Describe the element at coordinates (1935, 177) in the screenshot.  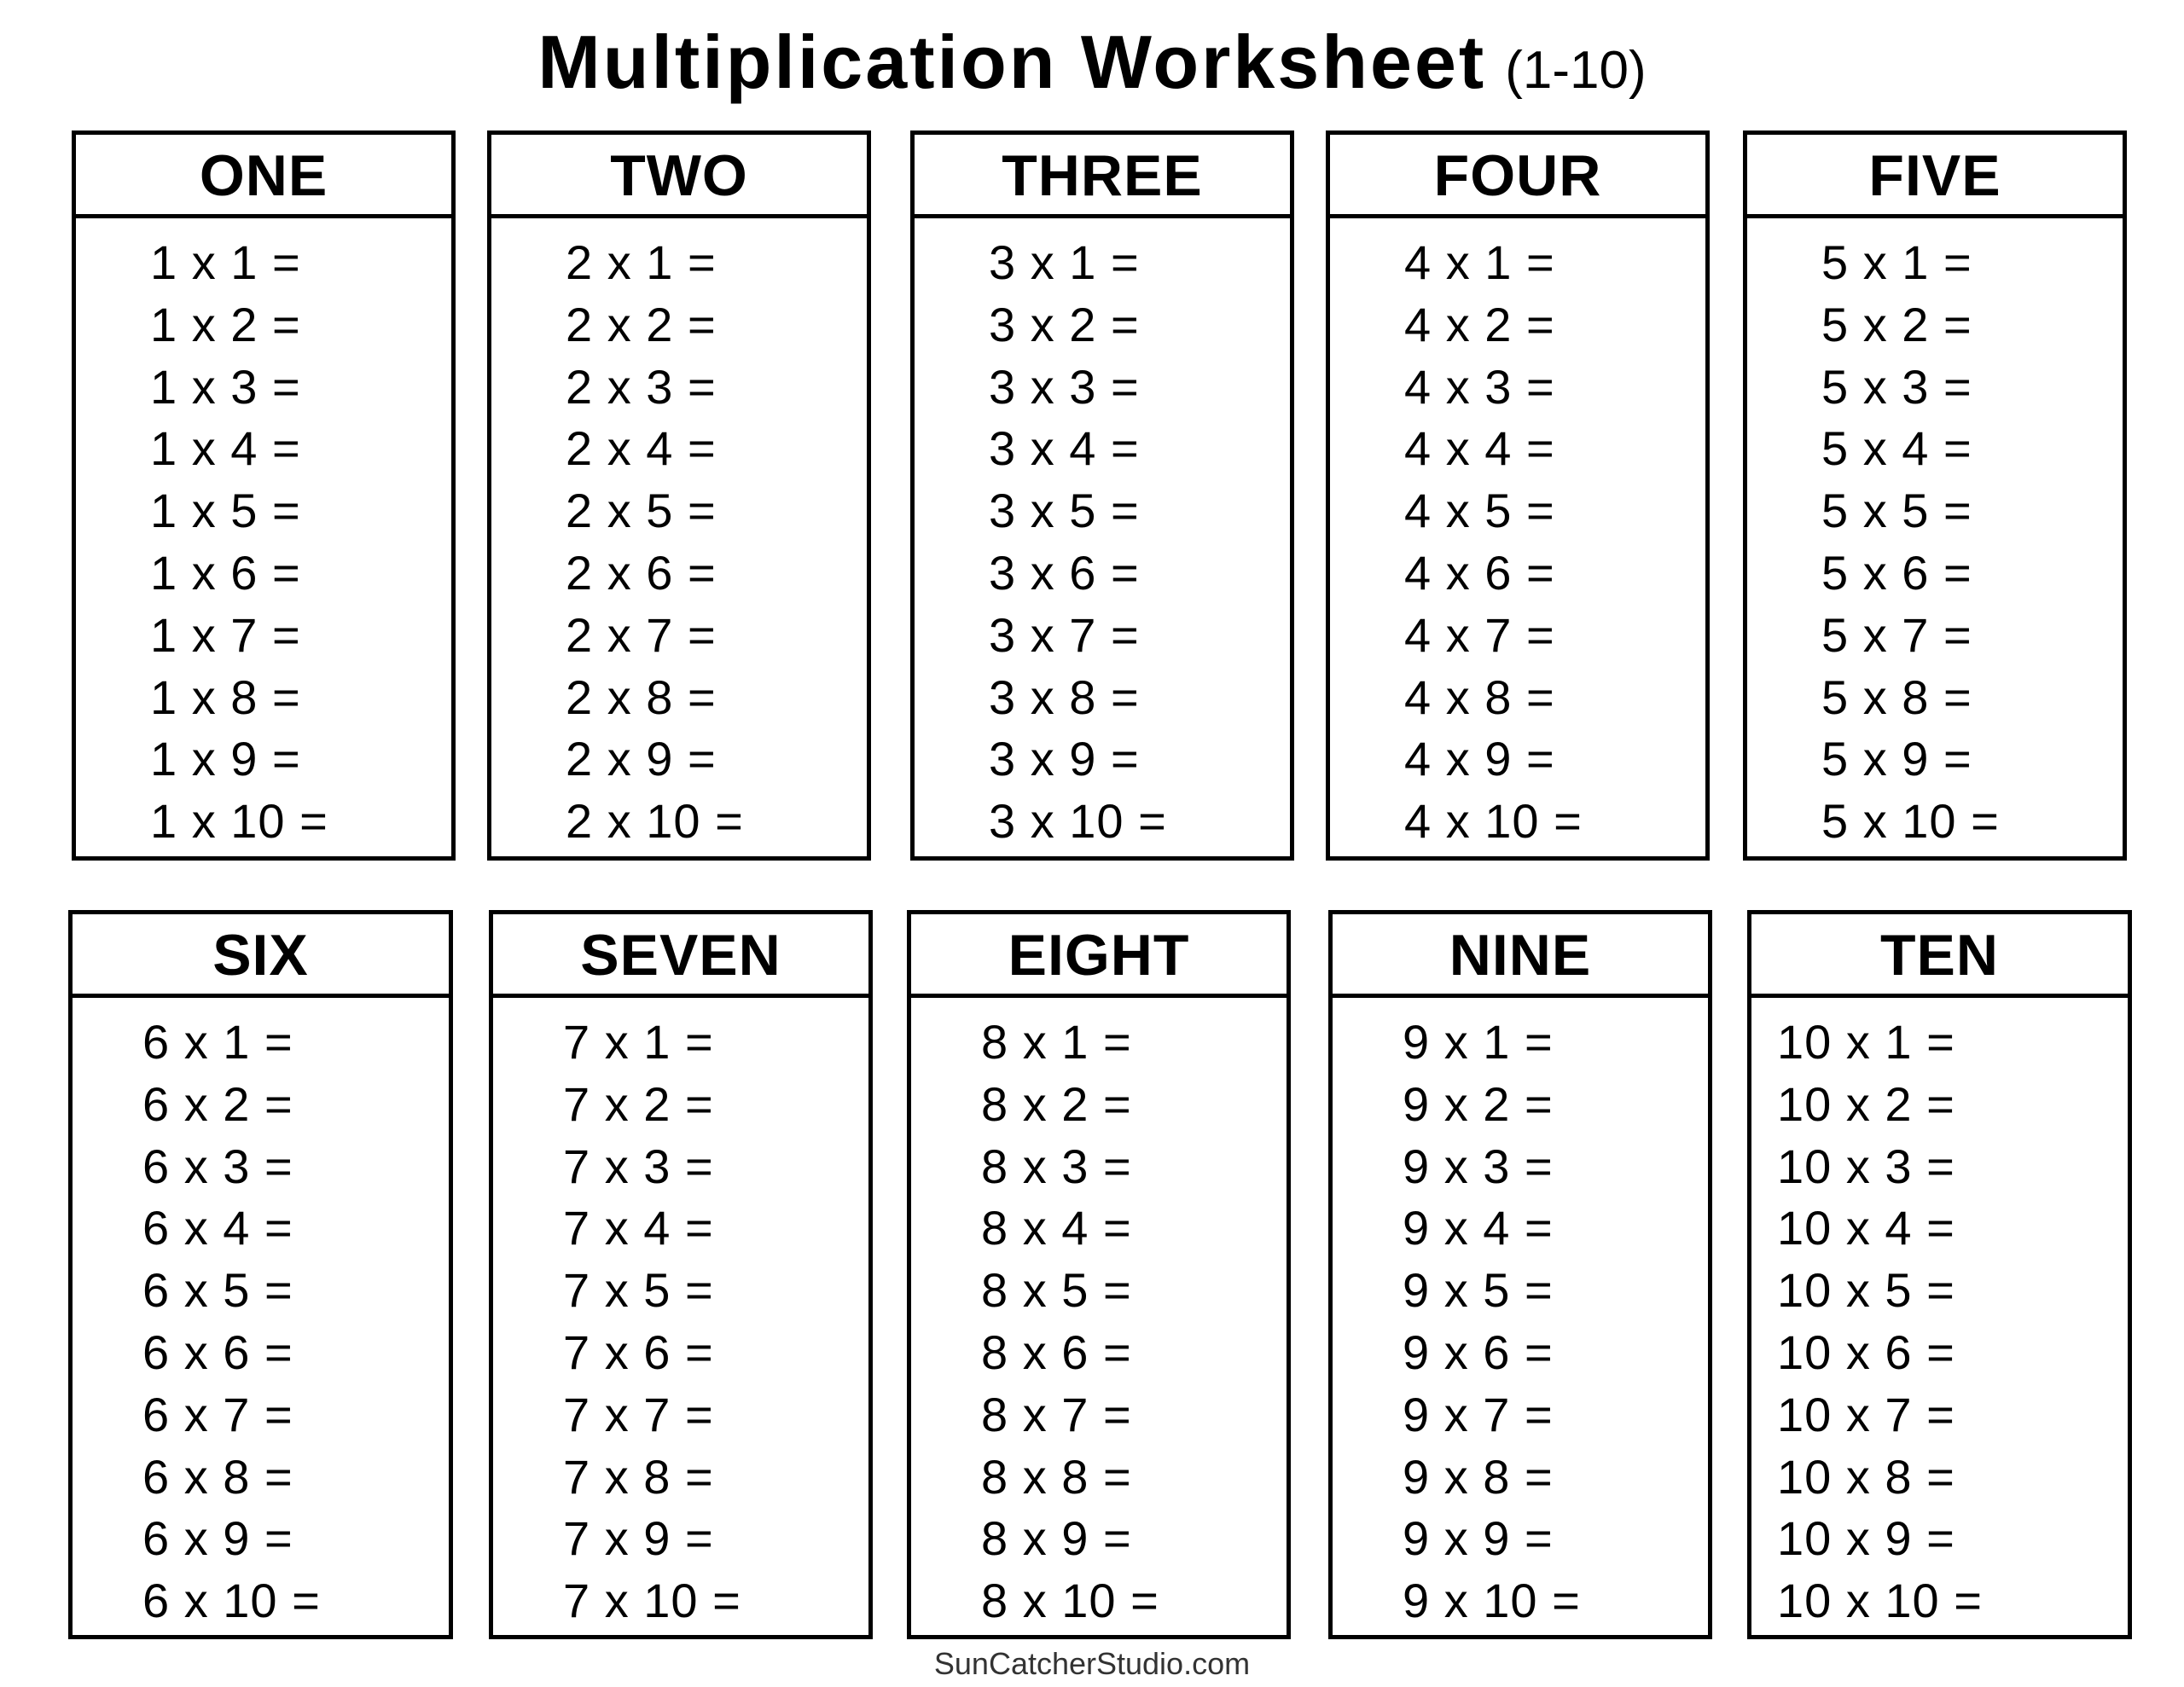
I see `table-heading: FIVE` at that location.